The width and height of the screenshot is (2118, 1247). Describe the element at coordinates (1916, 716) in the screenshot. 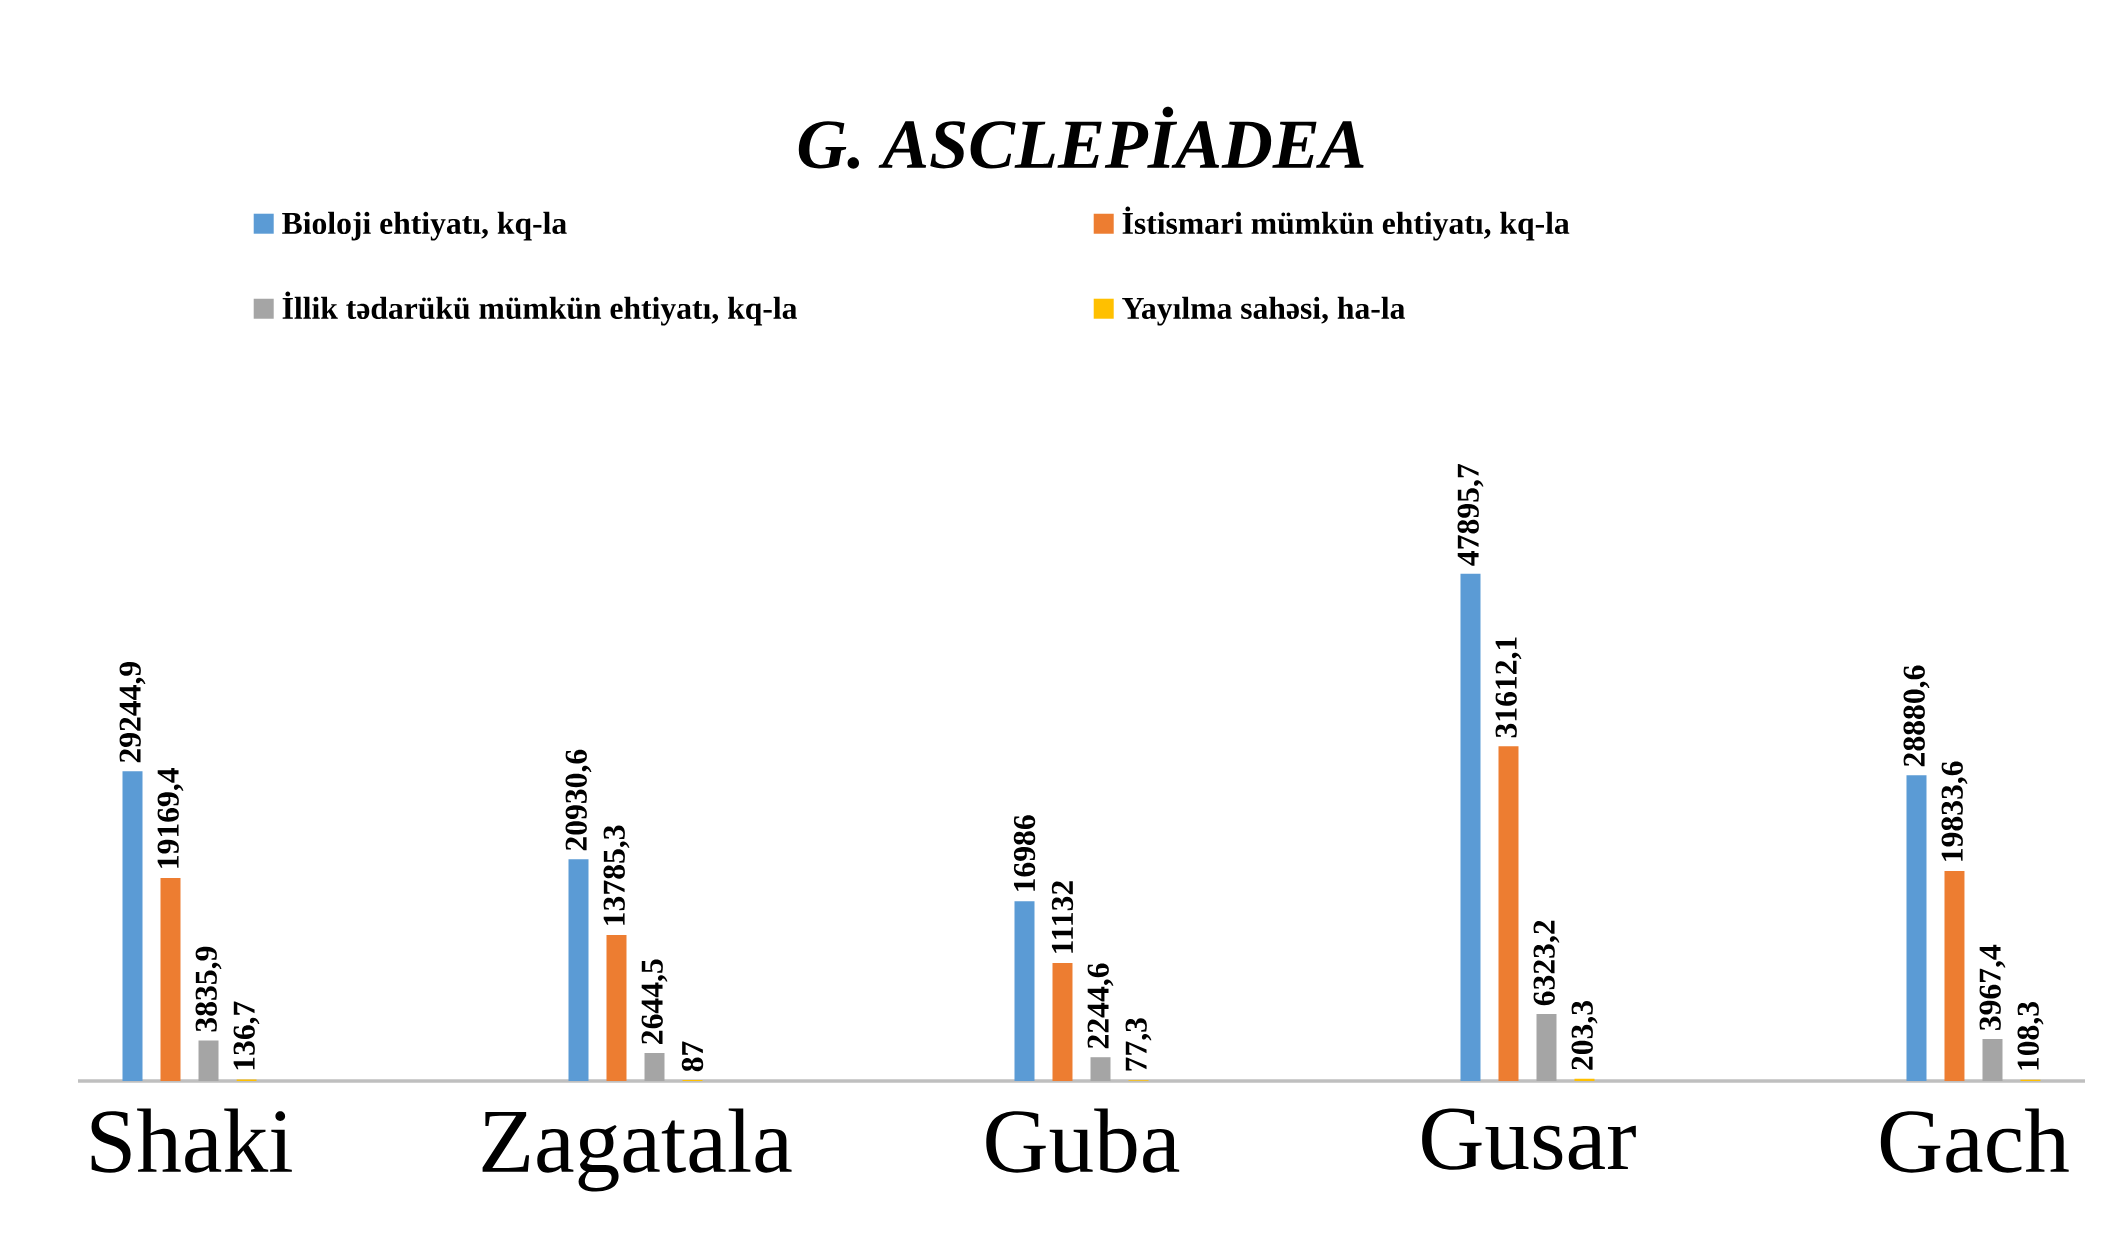

I see `data-label: 28880,6` at that location.